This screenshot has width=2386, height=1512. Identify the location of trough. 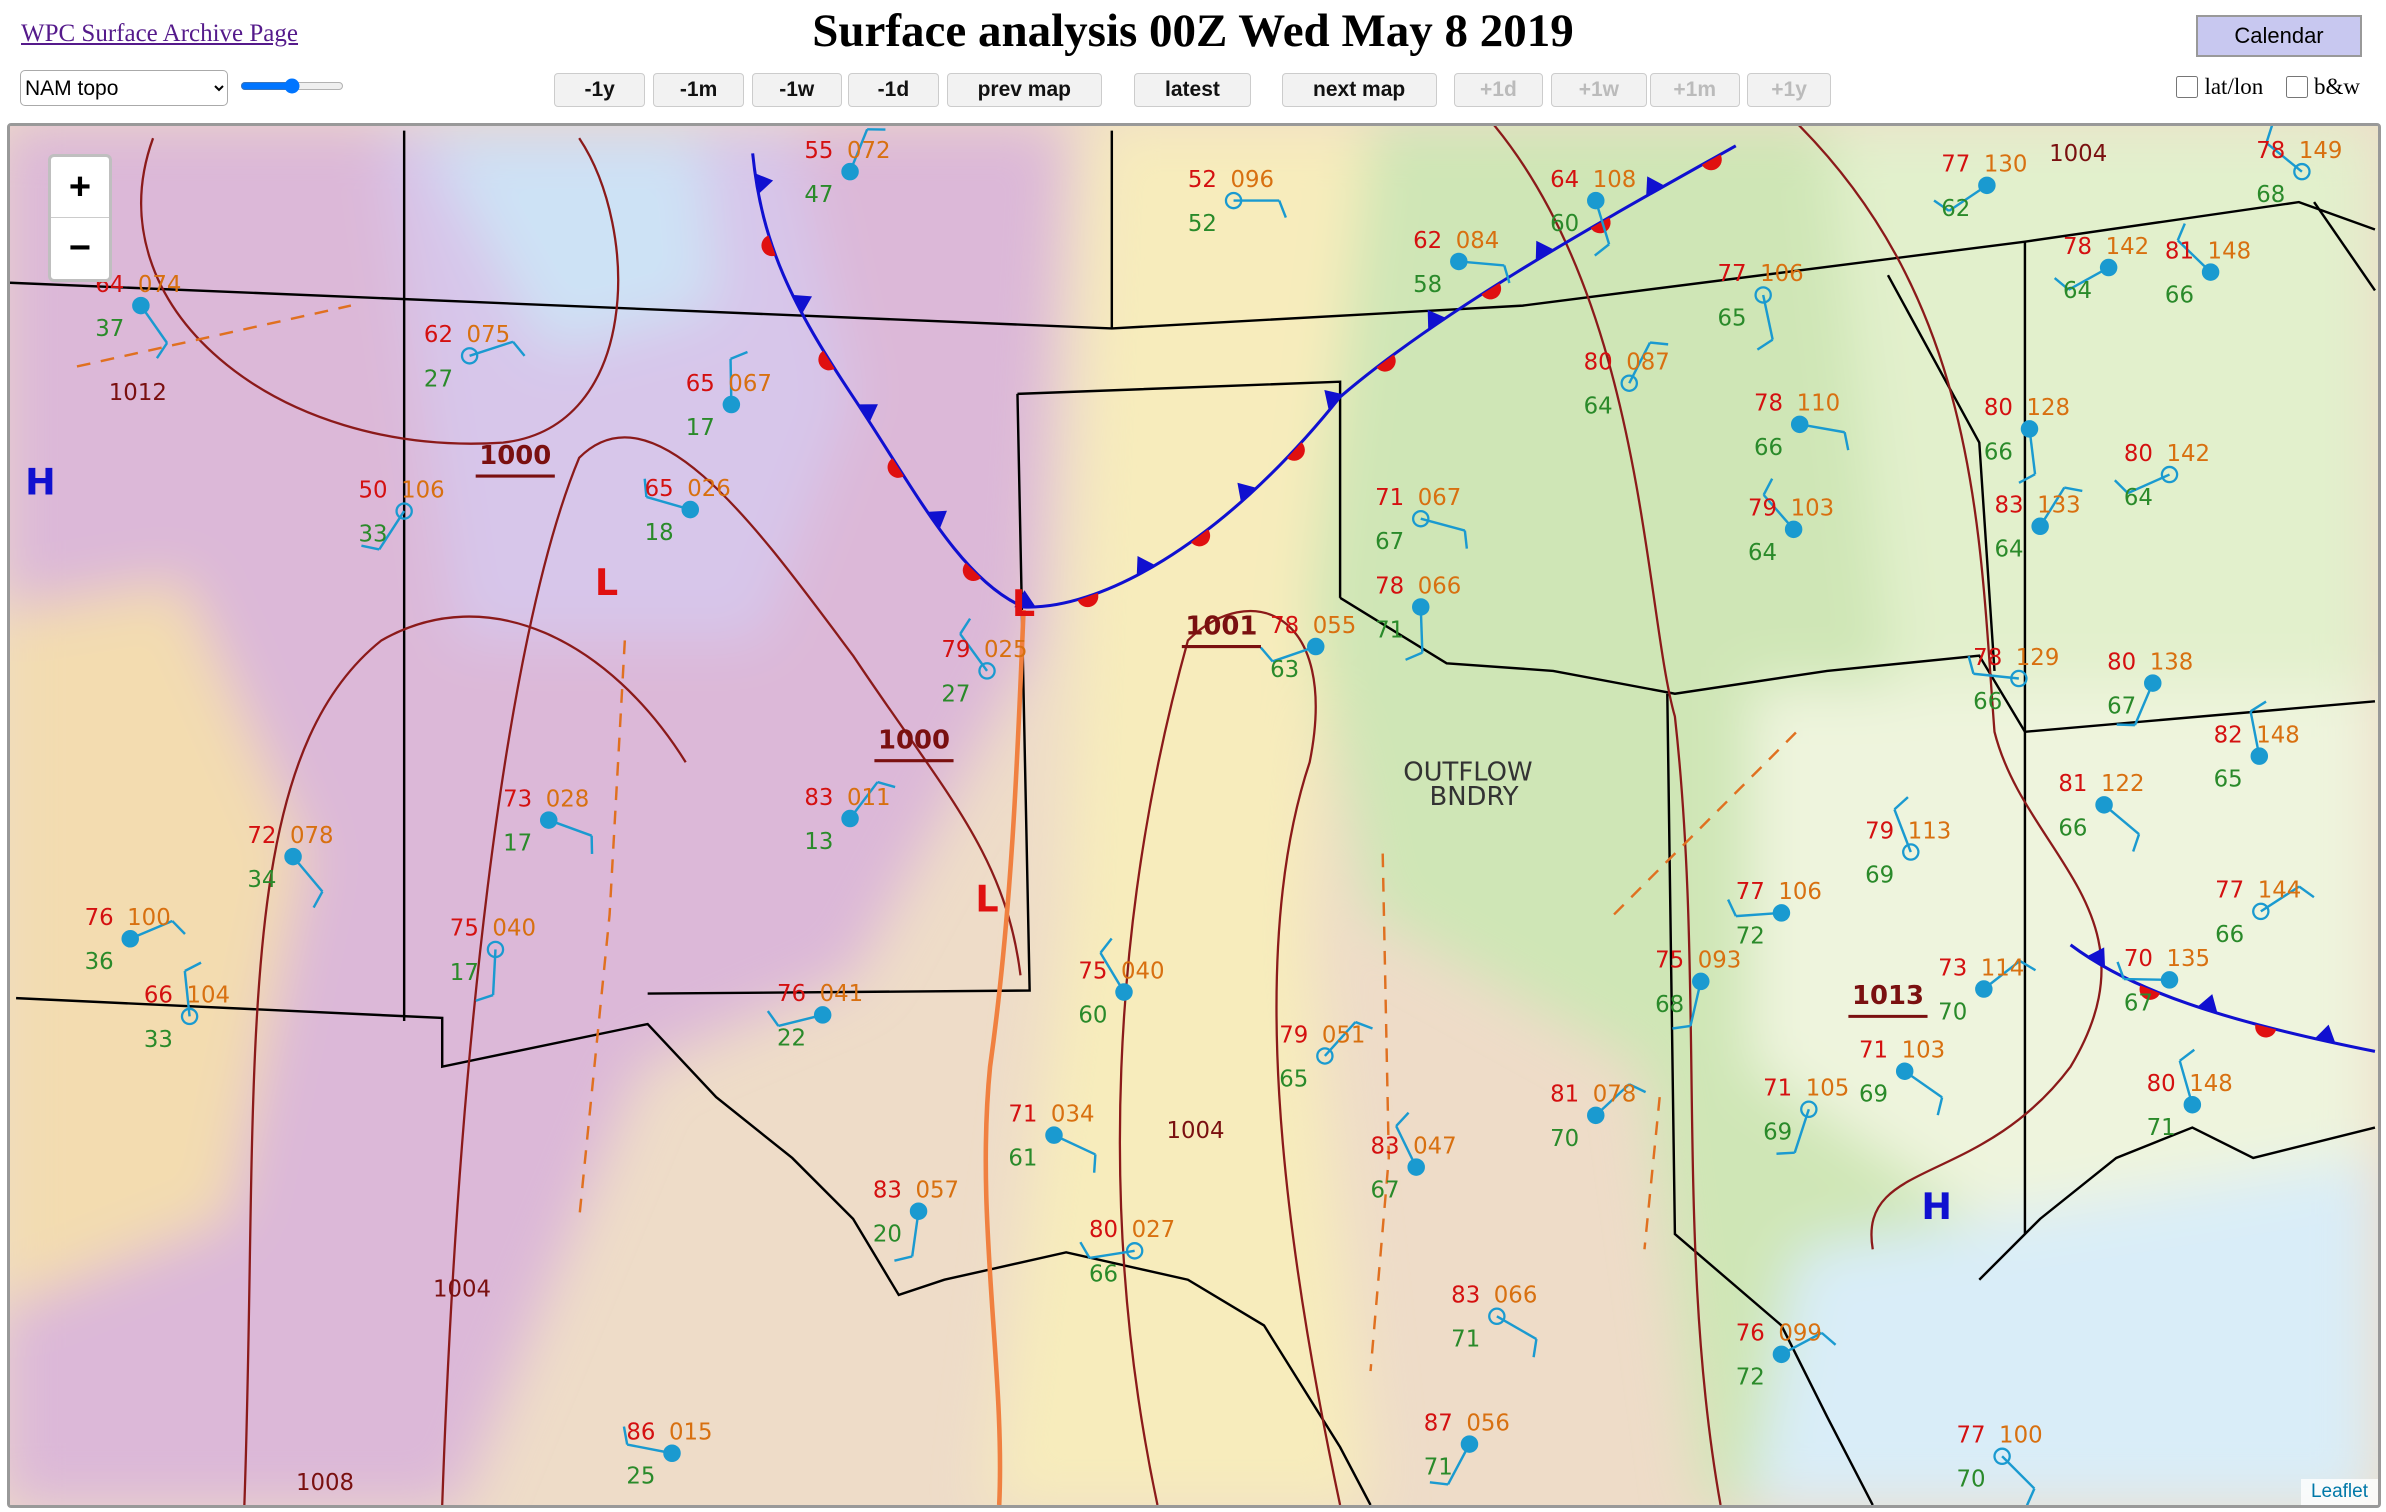
(602, 929).